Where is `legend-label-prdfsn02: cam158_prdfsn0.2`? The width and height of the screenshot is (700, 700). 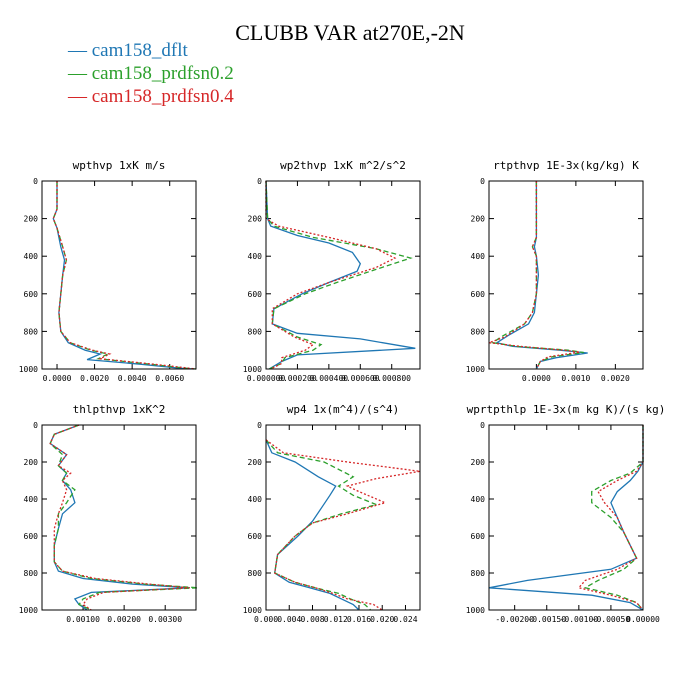
legend-label-prdfsn02: cam158_prdfsn0.2 is located at coordinates (162, 73).